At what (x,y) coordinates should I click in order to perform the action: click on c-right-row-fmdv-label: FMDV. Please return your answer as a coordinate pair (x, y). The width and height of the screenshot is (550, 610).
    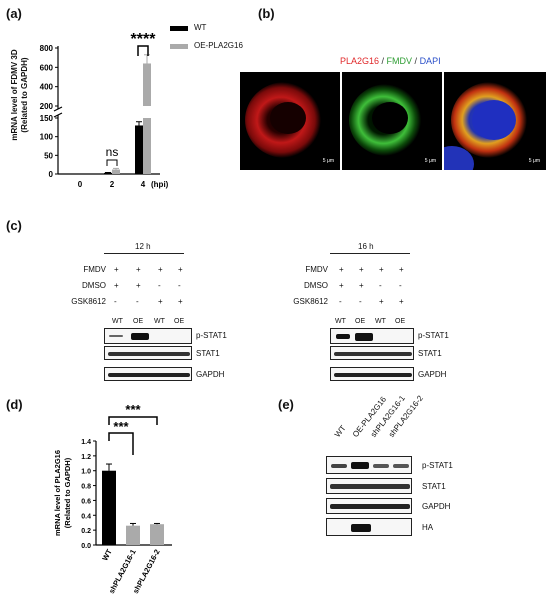
    Looking at the image, I should click on (316, 269).